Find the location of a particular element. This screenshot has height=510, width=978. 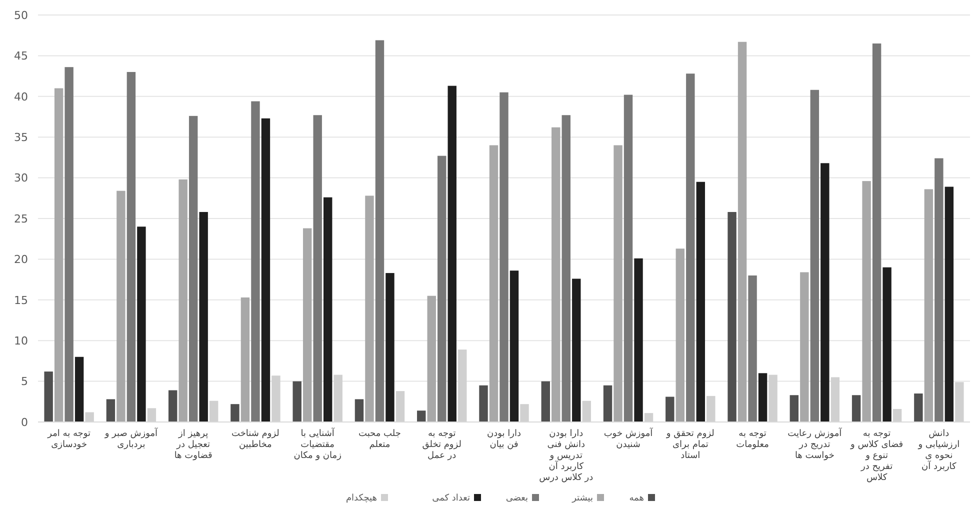

x-tick-label: دارا بودن فن بیان is located at coordinates (504, 439).